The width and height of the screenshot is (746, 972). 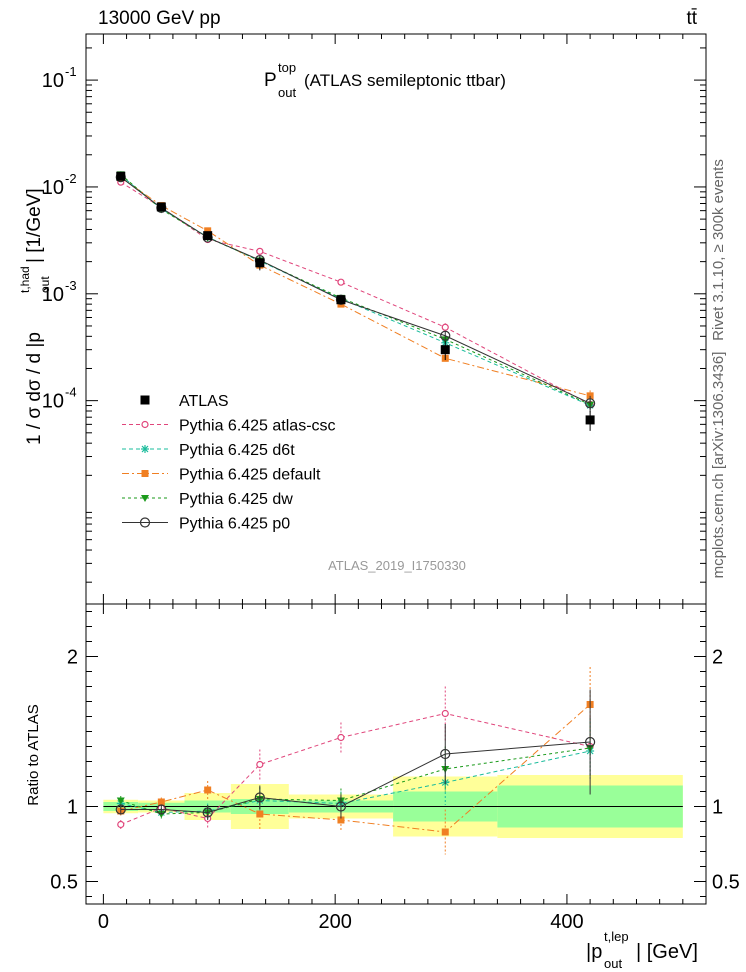 I want to click on x-tick-label: 0, so click(x=103, y=922).